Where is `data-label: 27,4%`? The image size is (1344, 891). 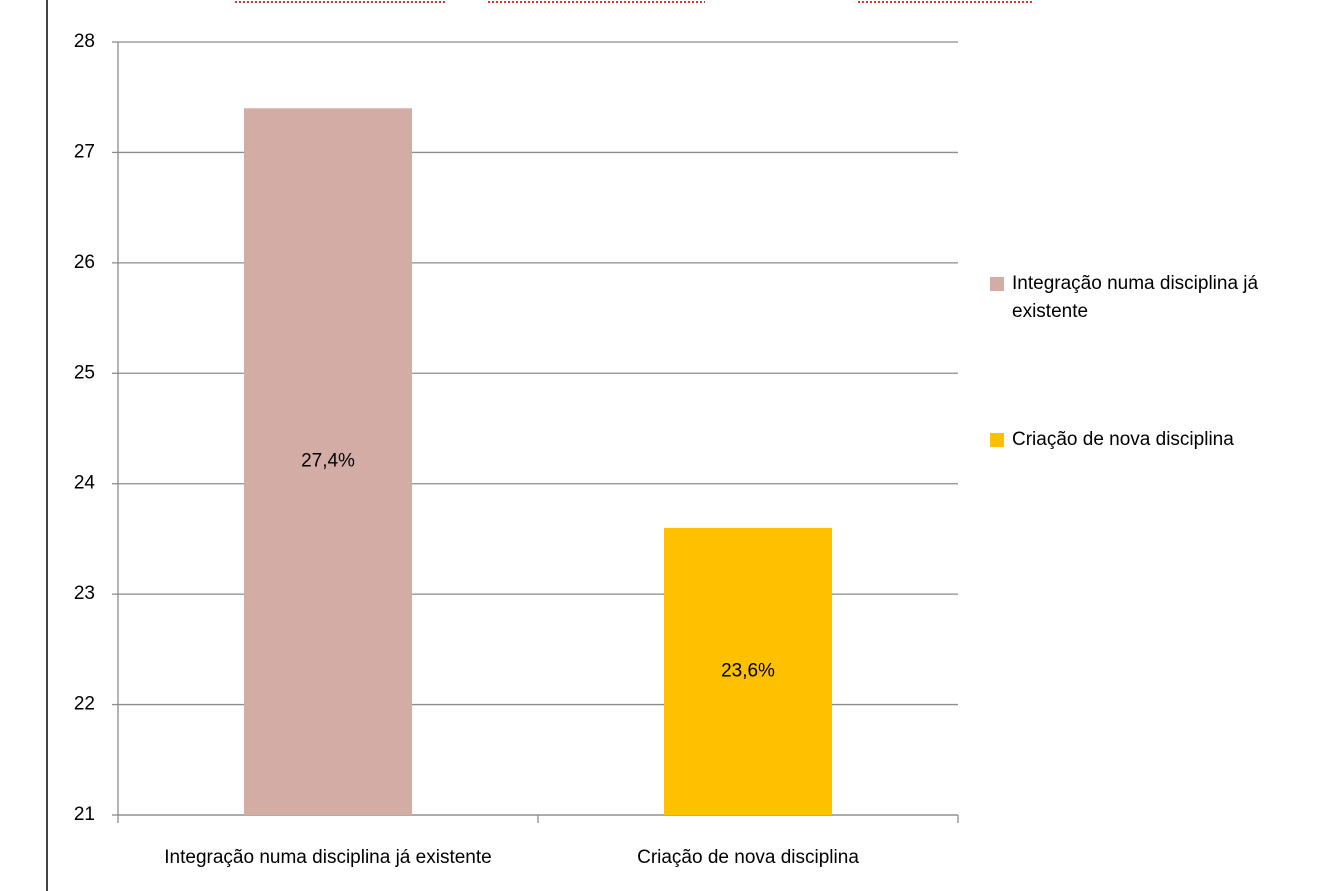
data-label: 27,4% is located at coordinates (328, 461).